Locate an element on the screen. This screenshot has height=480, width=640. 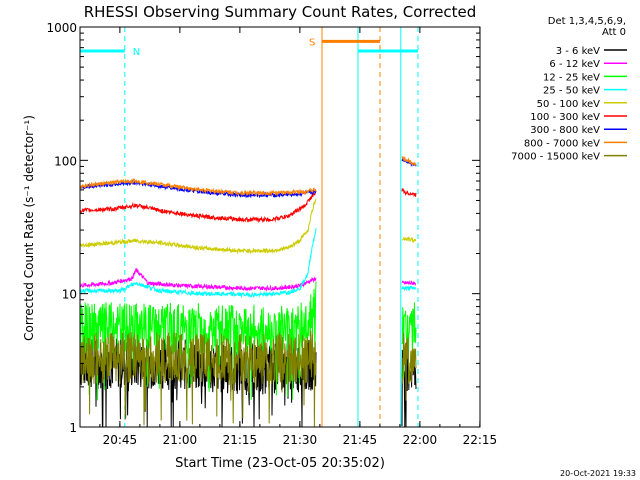
legend-label-3: 25 - 50 keV is located at coordinates (571, 91).